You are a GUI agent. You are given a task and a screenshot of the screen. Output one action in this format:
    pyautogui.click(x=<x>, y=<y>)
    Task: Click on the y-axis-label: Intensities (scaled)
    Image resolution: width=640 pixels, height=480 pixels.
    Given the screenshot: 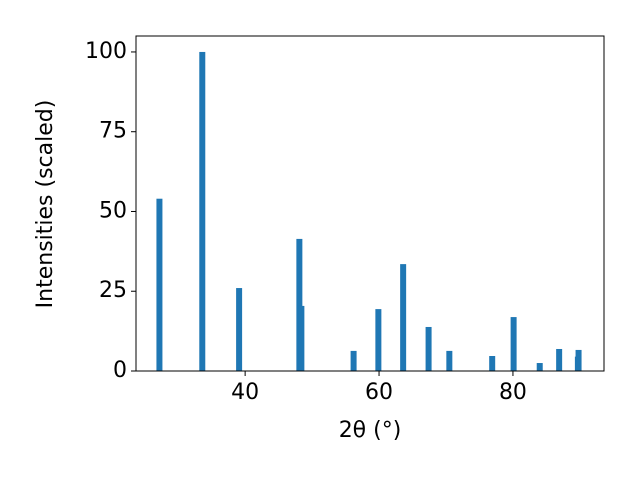 What is the action you would take?
    pyautogui.click(x=45, y=204)
    